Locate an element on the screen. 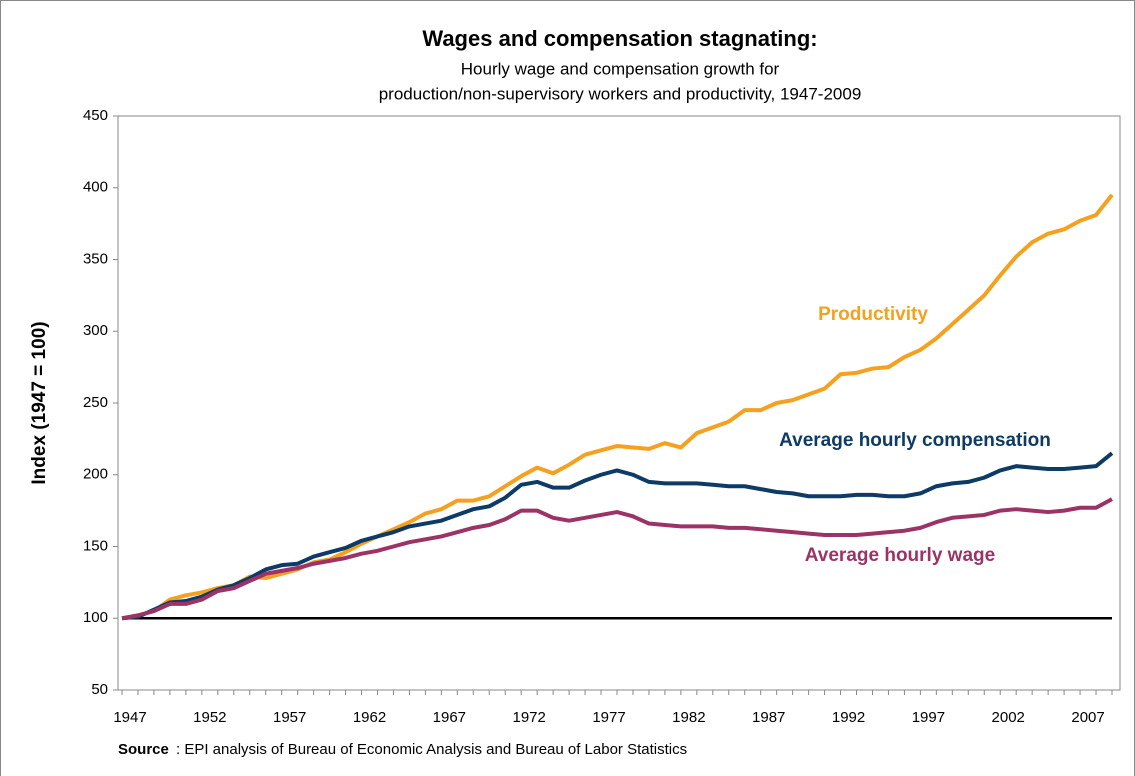 Image resolution: width=1135 pixels, height=776 pixels. x-tick-label: 1972 is located at coordinates (529, 717).